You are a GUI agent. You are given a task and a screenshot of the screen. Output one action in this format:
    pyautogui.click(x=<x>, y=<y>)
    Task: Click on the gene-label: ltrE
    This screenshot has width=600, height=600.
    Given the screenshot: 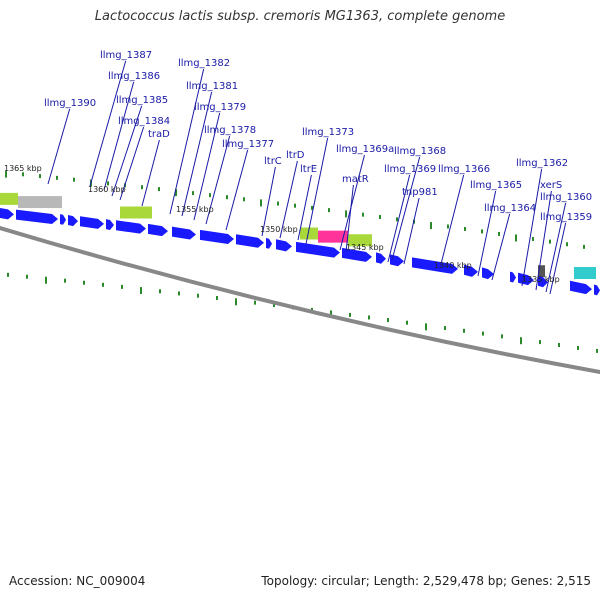 What is the action you would take?
    pyautogui.click(x=308, y=169)
    